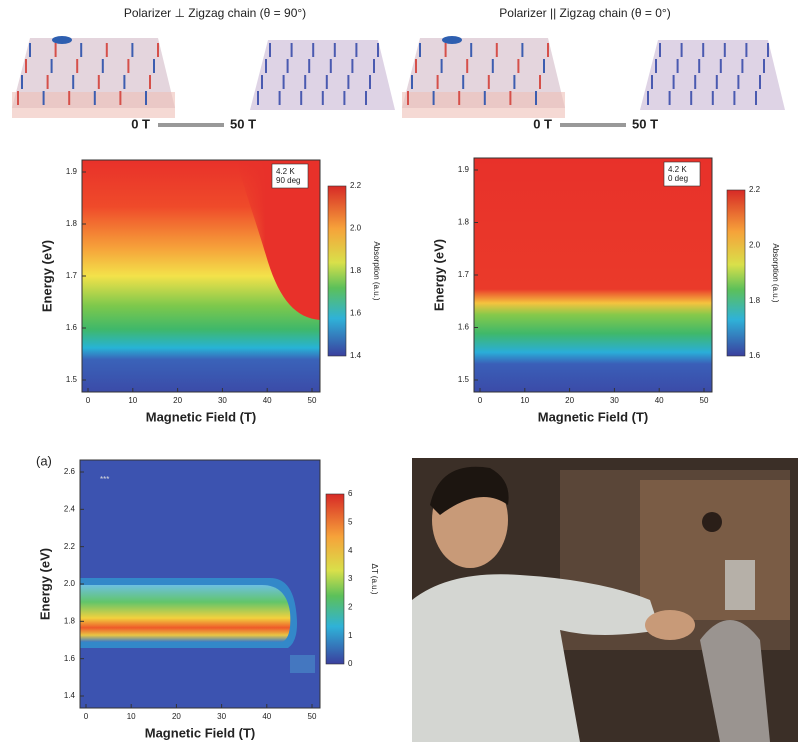 The width and height of the screenshot is (798, 742). Describe the element at coordinates (70, 508) in the screenshot. I see `y-tick-label: 2.4` at that location.